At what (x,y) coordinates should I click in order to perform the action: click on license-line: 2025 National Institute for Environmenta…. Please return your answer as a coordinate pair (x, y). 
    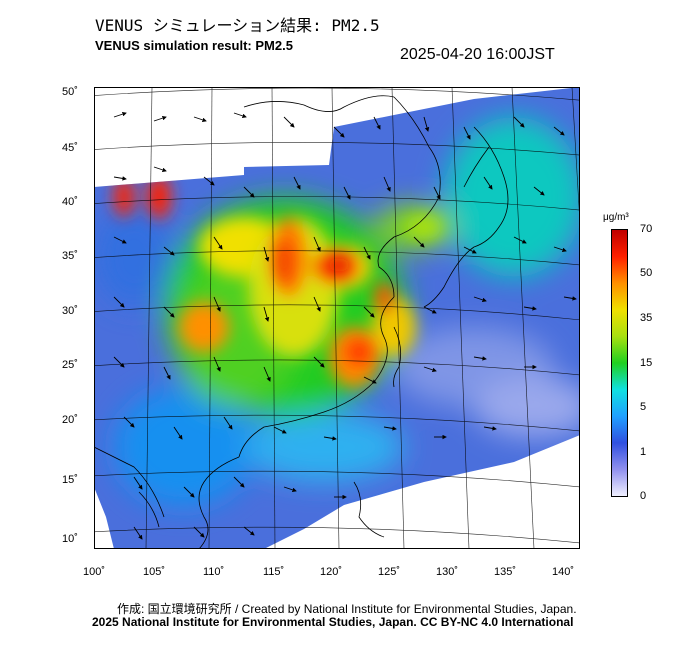
    Looking at the image, I should click on (333, 622).